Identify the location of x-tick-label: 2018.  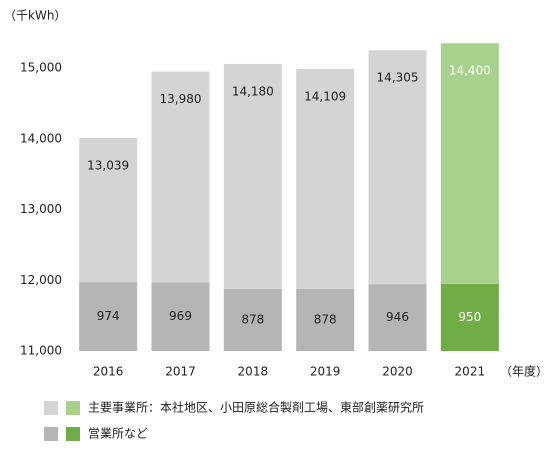
(253, 372).